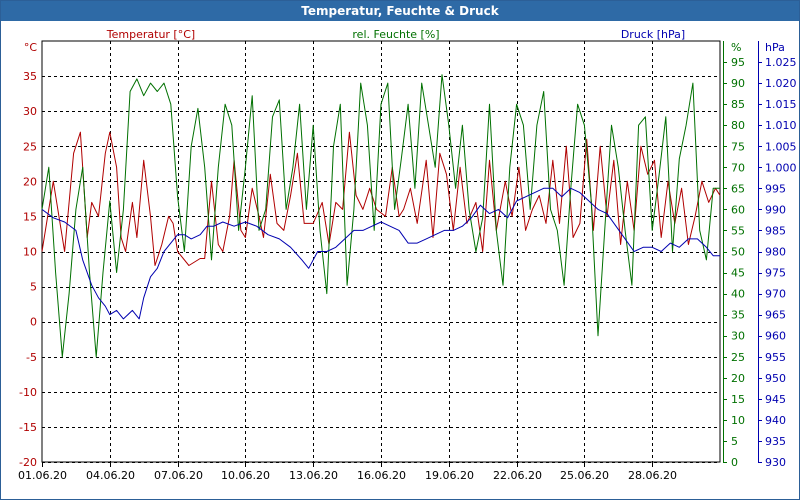 Image resolution: width=800 pixels, height=500 pixels. Describe the element at coordinates (736, 47) in the screenshot. I see `hum-unit-label: %` at that location.